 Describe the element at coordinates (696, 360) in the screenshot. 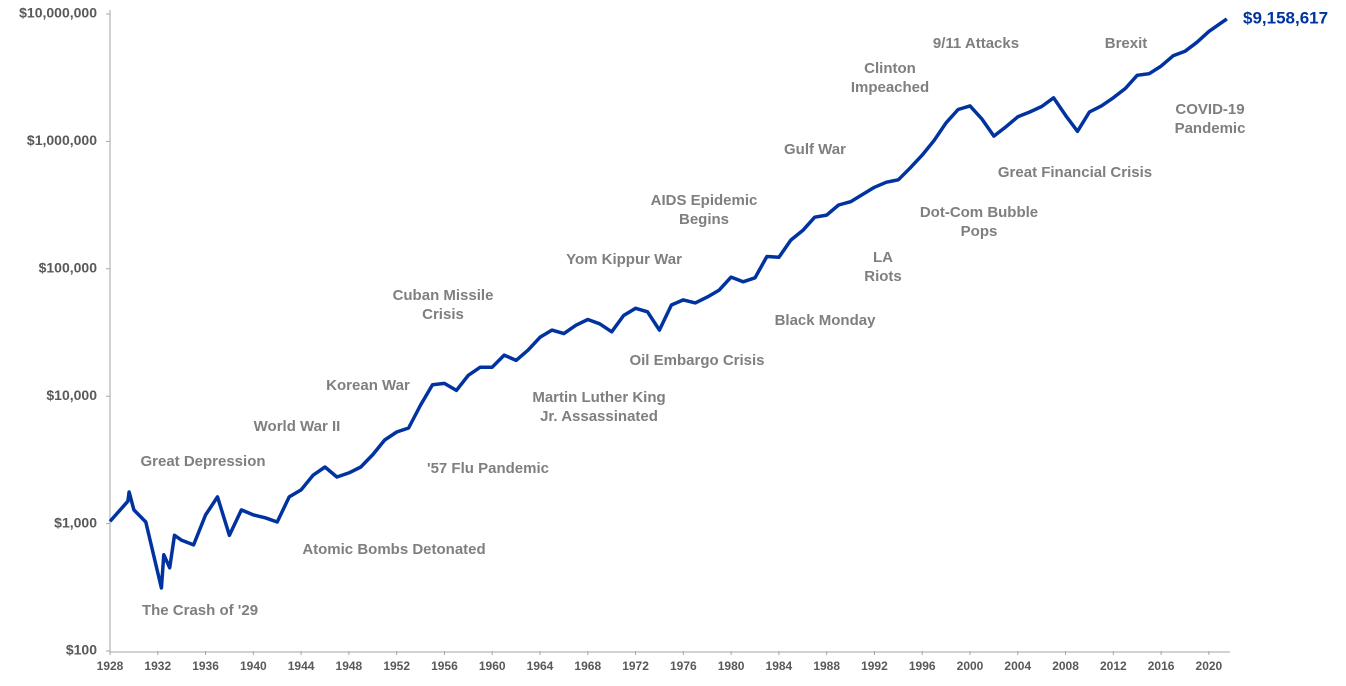

I see `annotation: Oil Embargo Crisis` at that location.